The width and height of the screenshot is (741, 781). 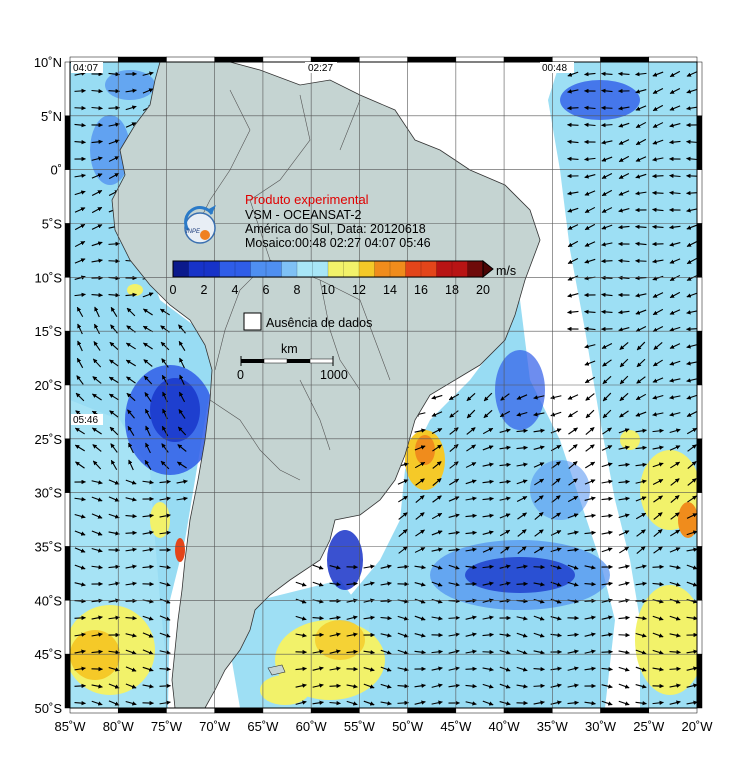 I want to click on no-data-swatch, so click(x=252, y=321).